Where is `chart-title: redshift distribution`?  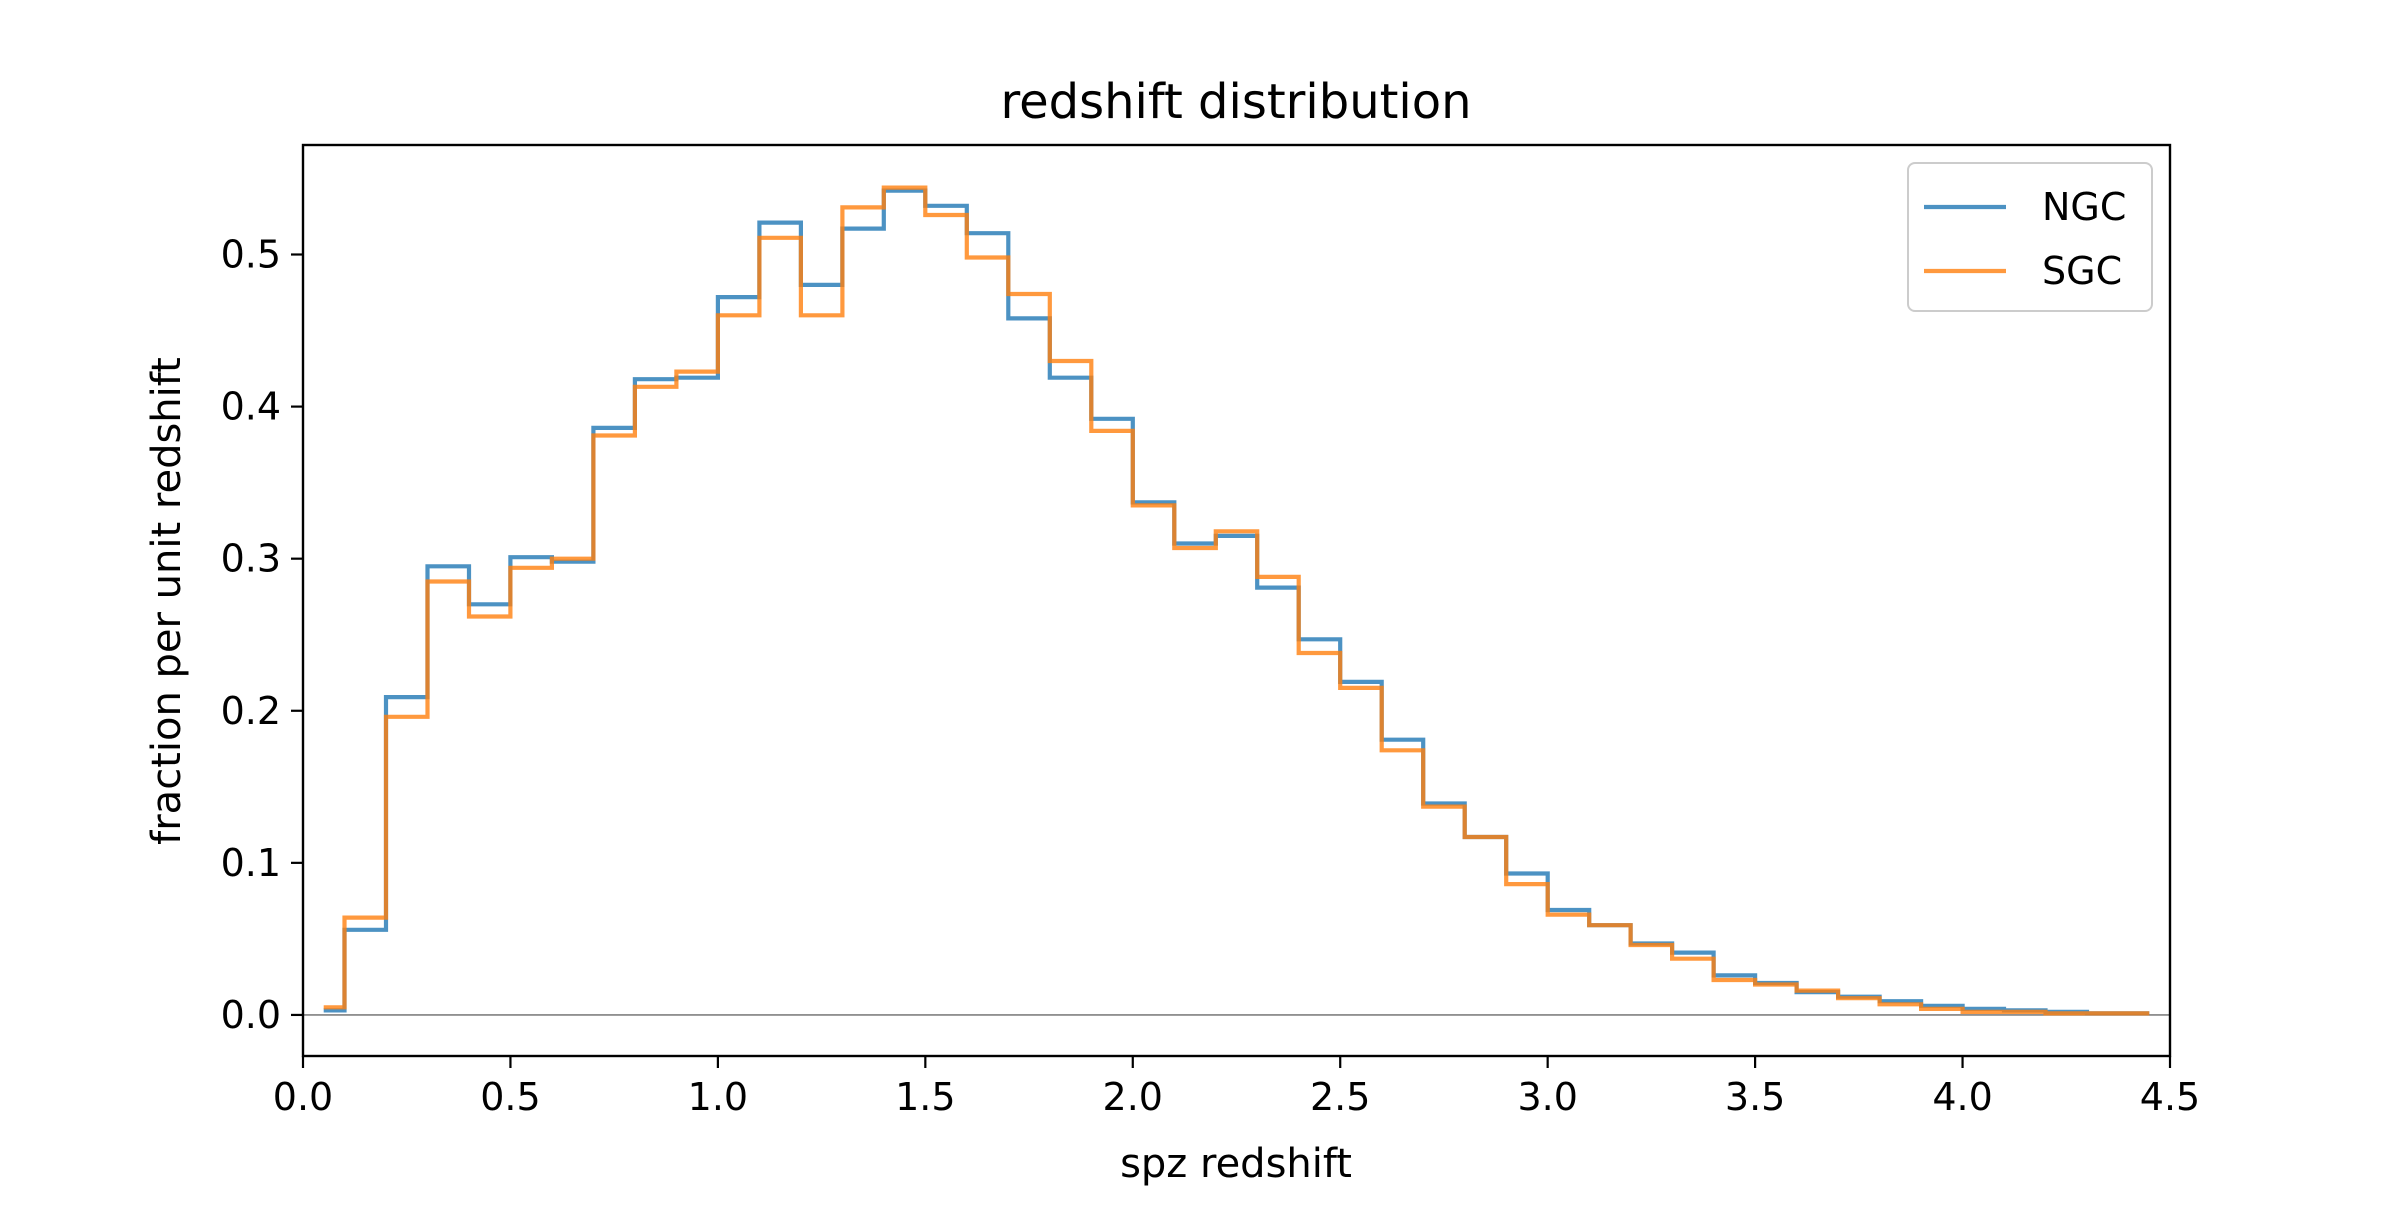
chart-title: redshift distribution is located at coordinates (1235, 102).